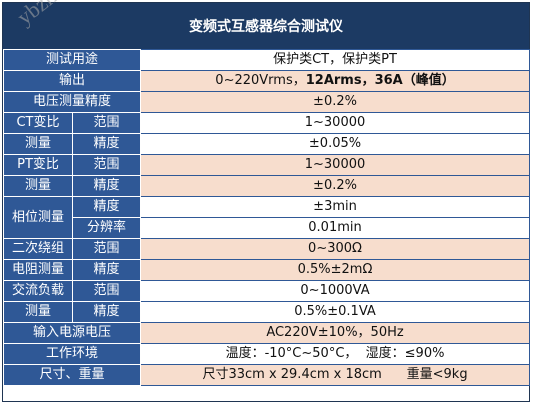  I want to click on row-value: 0~1000VA, so click(335, 291).